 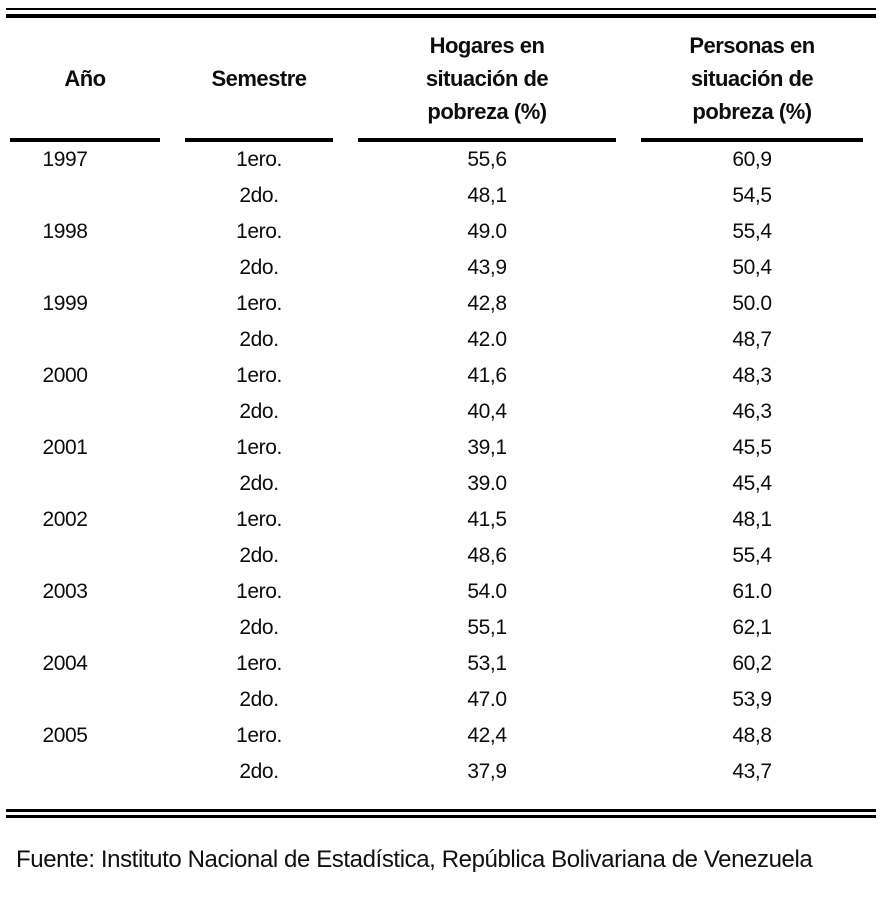 What do you see at coordinates (65, 447) in the screenshot?
I see `cell-year: 2001` at bounding box center [65, 447].